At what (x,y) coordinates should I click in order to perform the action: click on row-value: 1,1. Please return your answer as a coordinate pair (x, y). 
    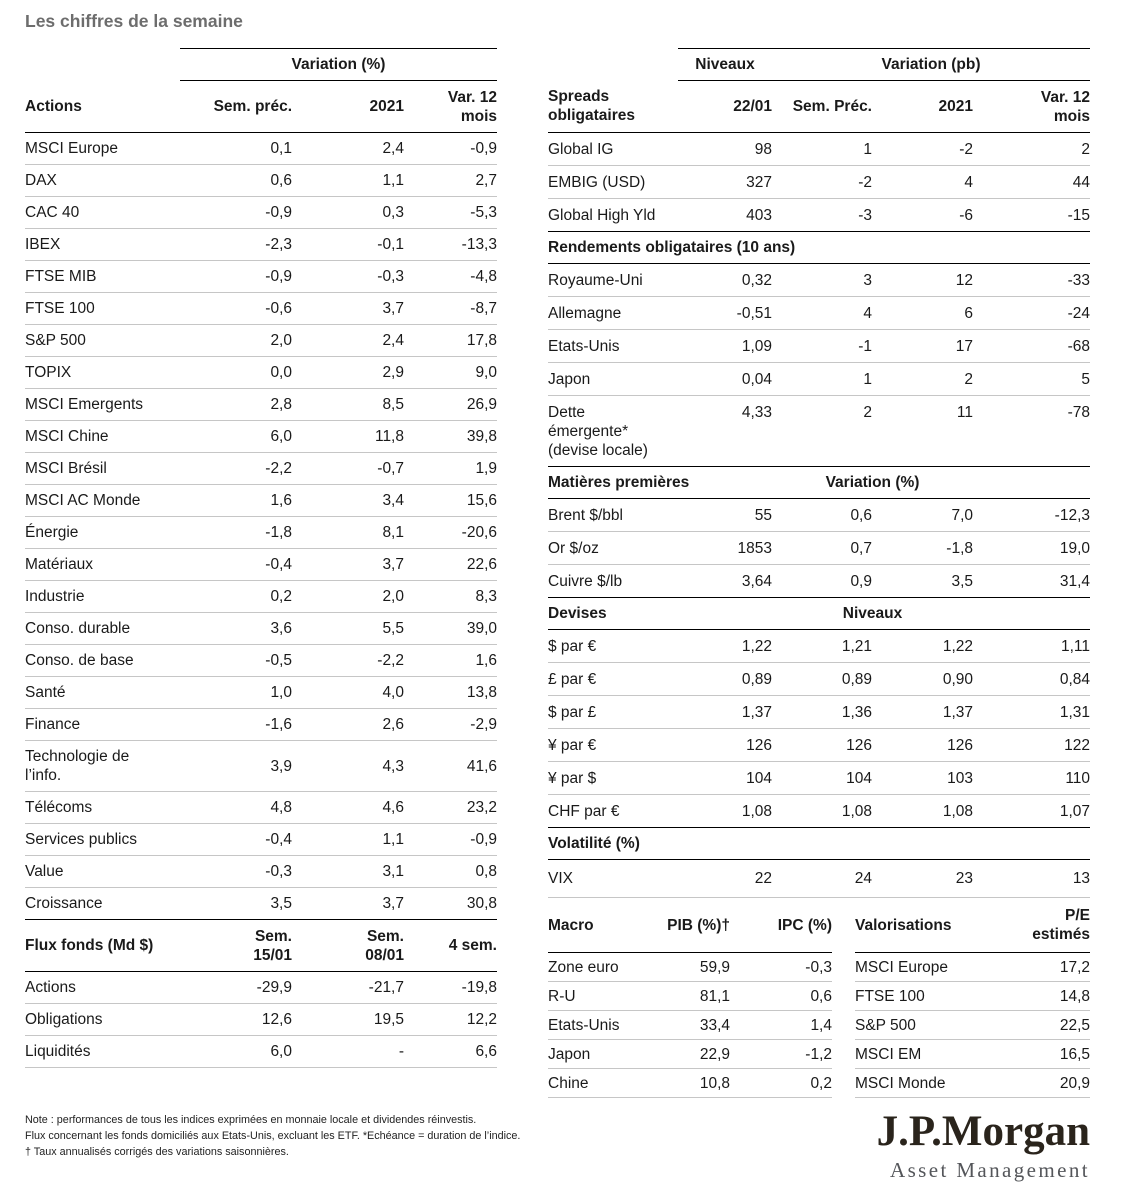
    Looking at the image, I should click on (348, 839).